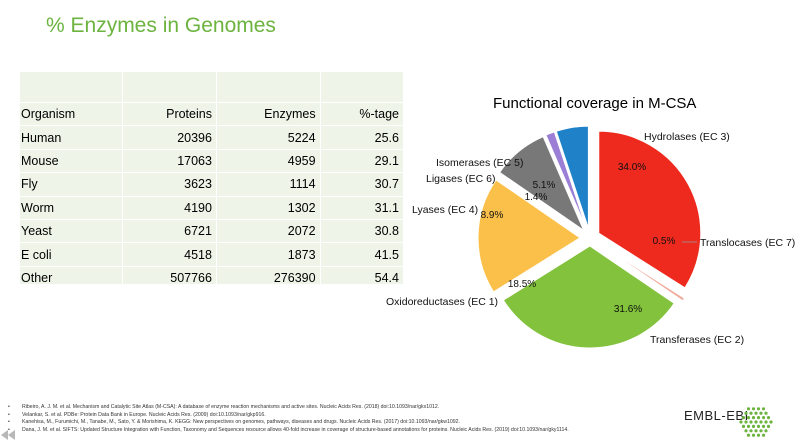 Image resolution: width=800 pixels, height=444 pixels. I want to click on header-organism: Organism, so click(71, 114).